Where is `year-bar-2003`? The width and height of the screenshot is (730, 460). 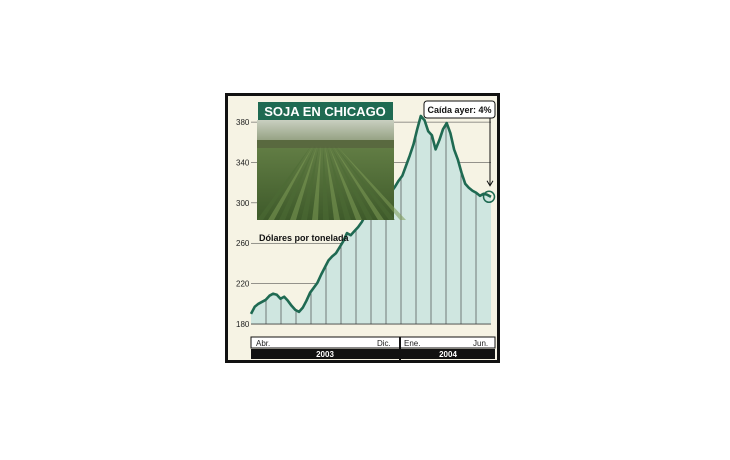
year-bar-2003 is located at coordinates (325, 354).